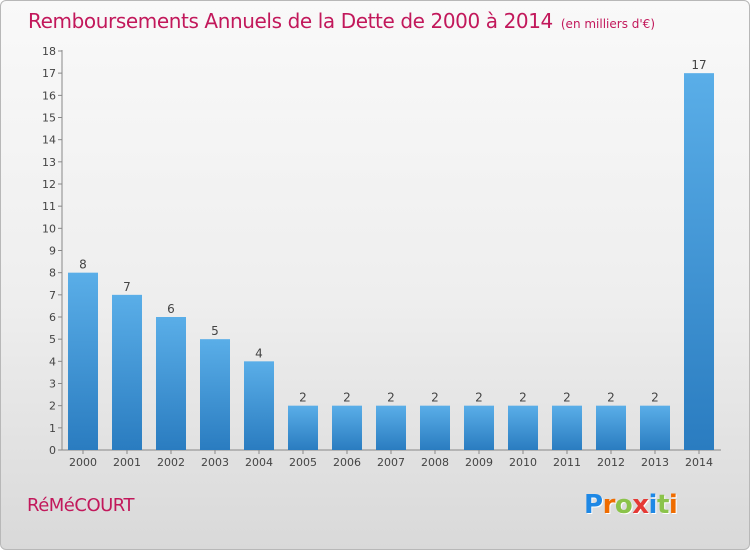  What do you see at coordinates (567, 462) in the screenshot?
I see `x-tick-label: 2011` at bounding box center [567, 462].